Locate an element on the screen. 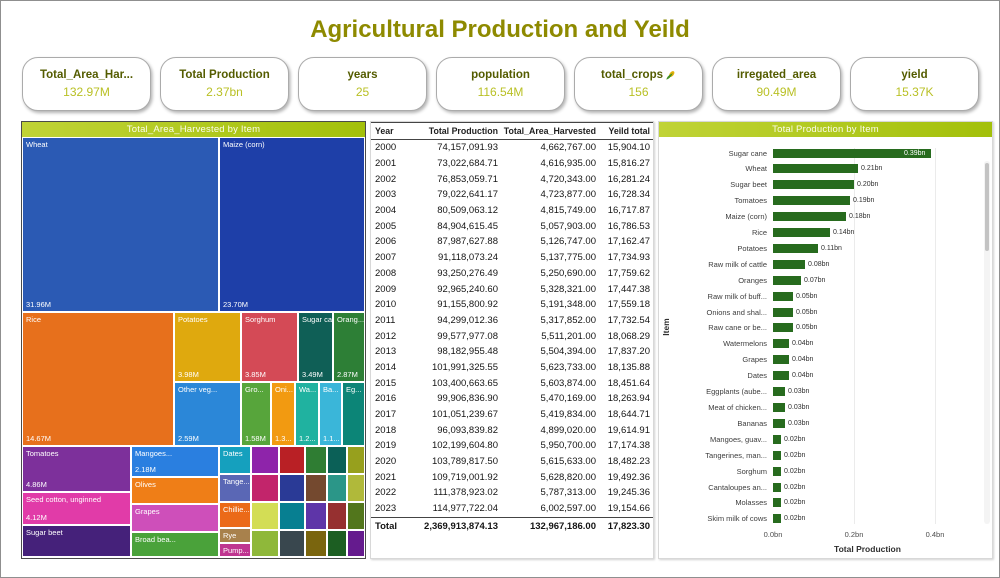 This screenshot has height=578, width=1000. treemap-cell-seed-cotton-unginned: Seed cotton, unginned 4.12M is located at coordinates (76, 508).